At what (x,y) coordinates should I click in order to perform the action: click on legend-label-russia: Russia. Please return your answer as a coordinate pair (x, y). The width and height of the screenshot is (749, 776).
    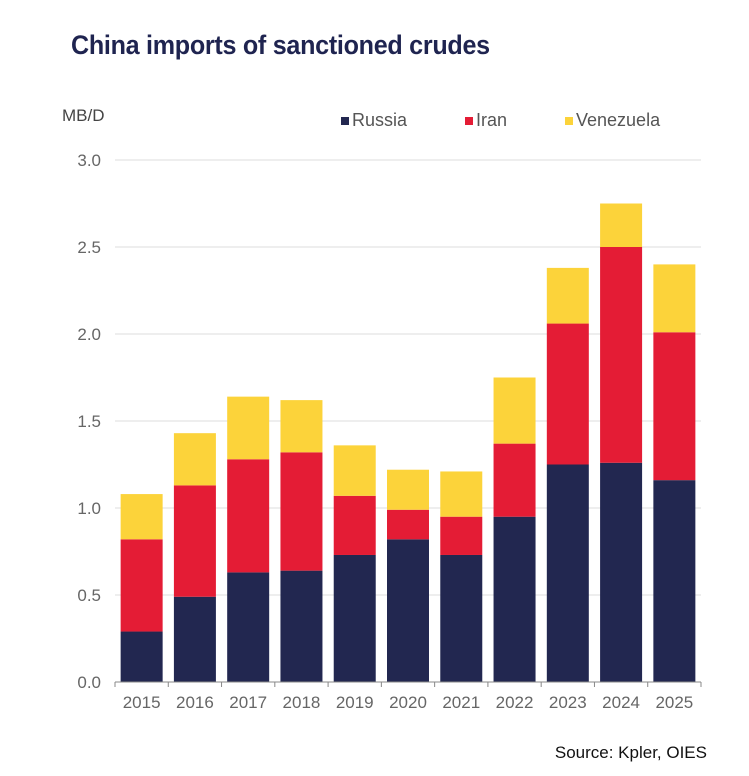
    Looking at the image, I should click on (380, 120).